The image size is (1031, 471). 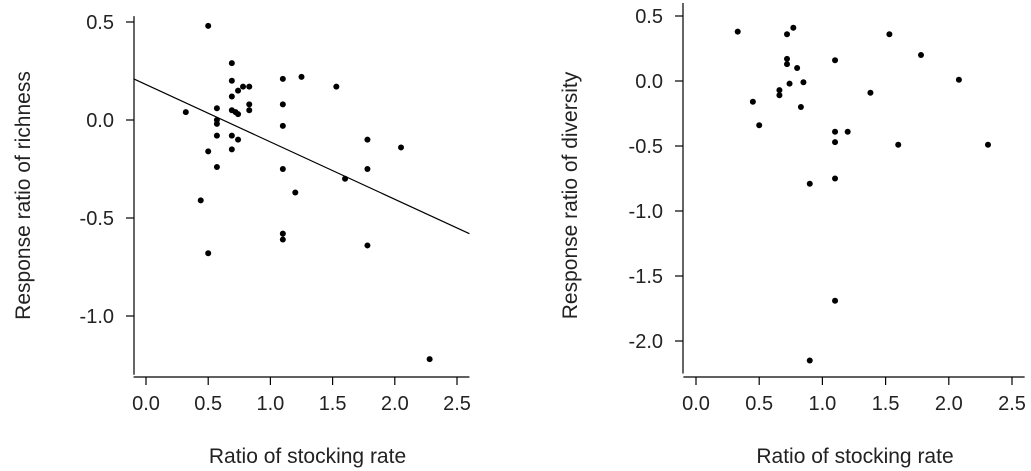 What do you see at coordinates (570, 195) in the screenshot?
I see `y-axis-title: Response ratio of diversity` at bounding box center [570, 195].